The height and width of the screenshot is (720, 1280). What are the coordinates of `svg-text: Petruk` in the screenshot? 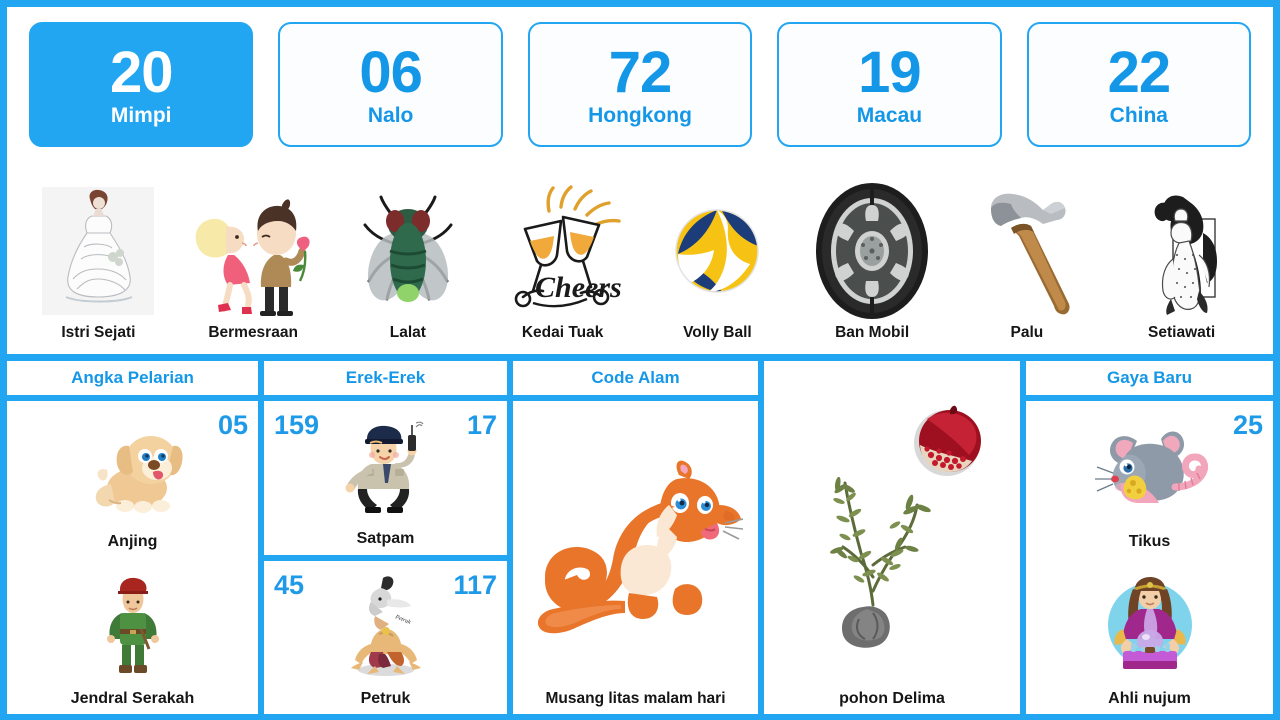 It's located at (402, 620).